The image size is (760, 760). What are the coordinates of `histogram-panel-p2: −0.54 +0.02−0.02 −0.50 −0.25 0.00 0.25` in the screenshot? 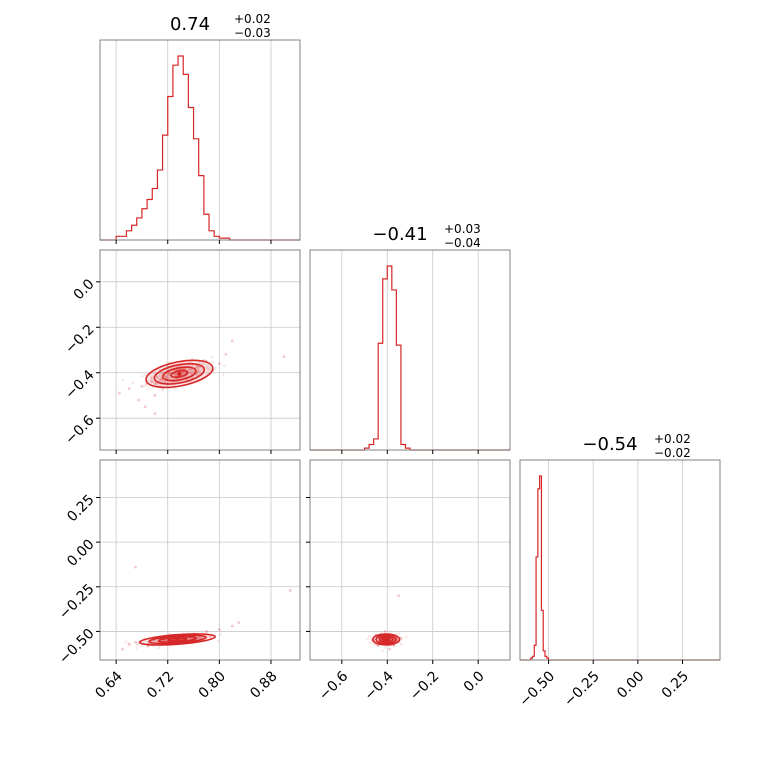 It's located at (619, 571).